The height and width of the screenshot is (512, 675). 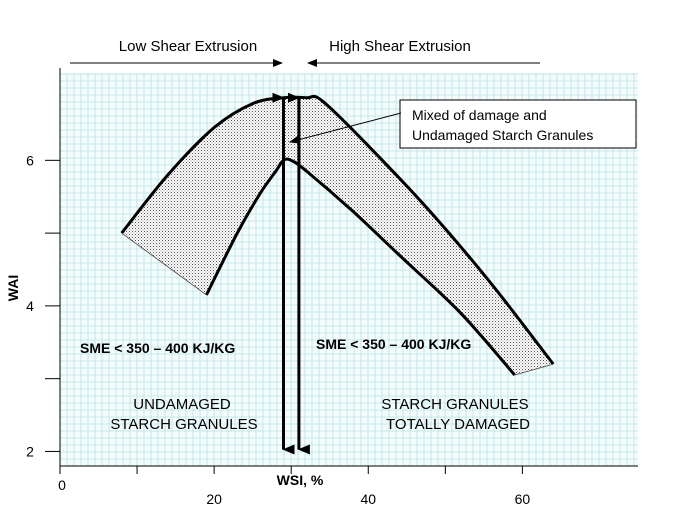 What do you see at coordinates (30, 306) in the screenshot?
I see `y-tick-label: 4` at bounding box center [30, 306].